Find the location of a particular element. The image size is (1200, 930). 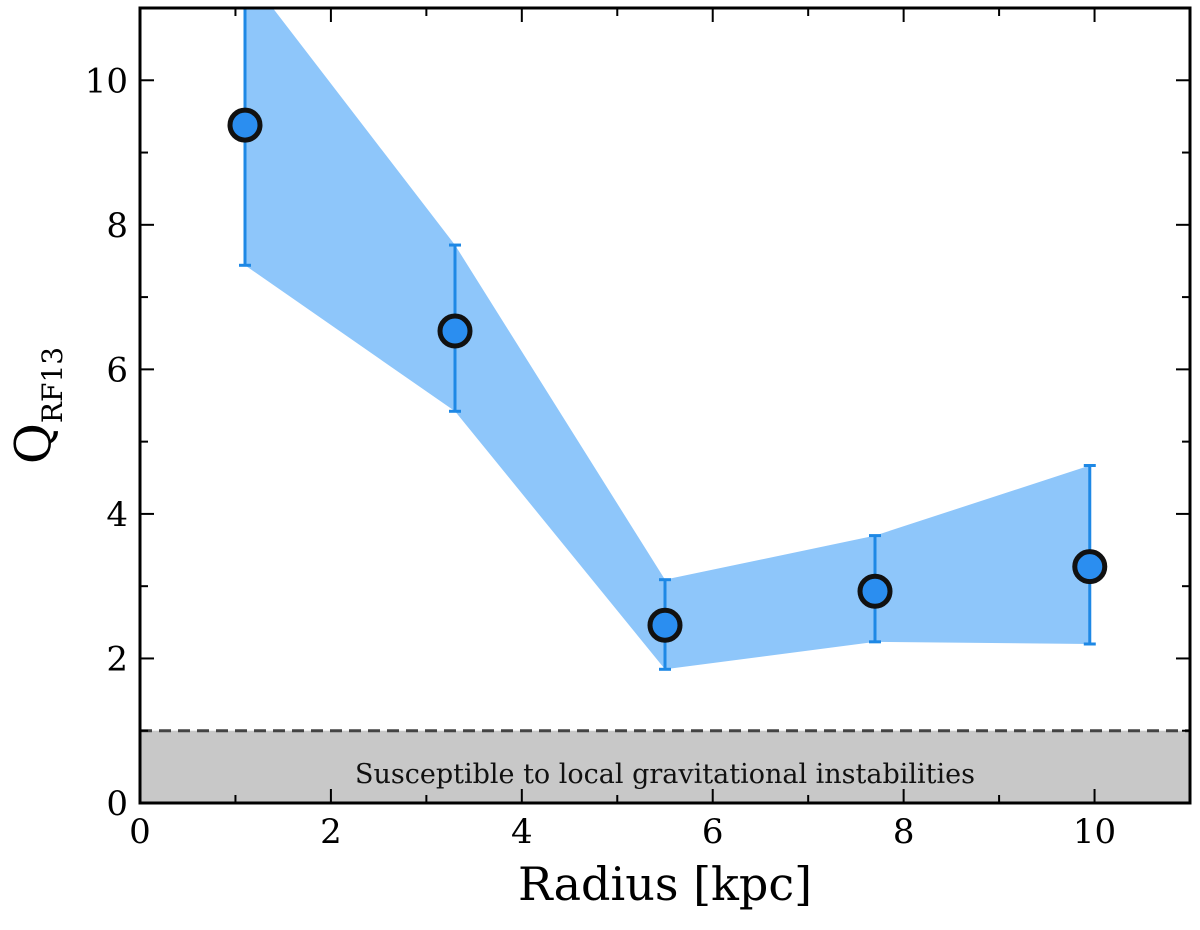

x-tick-label: 8 is located at coordinates (904, 832).